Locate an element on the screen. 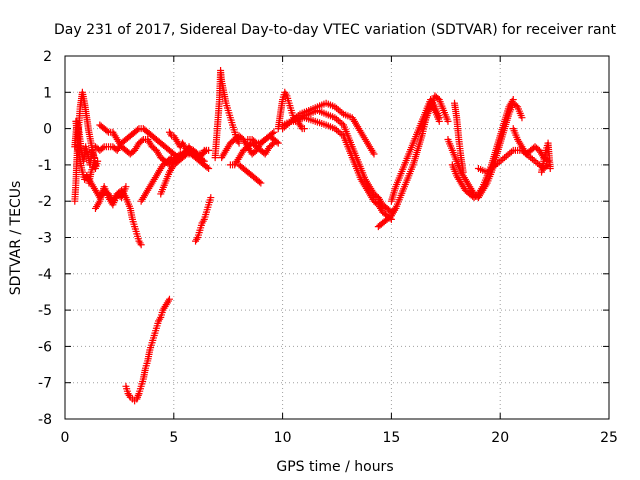 Image resolution: width=640 pixels, height=480 pixels. x-tick-label: 20 is located at coordinates (500, 438).